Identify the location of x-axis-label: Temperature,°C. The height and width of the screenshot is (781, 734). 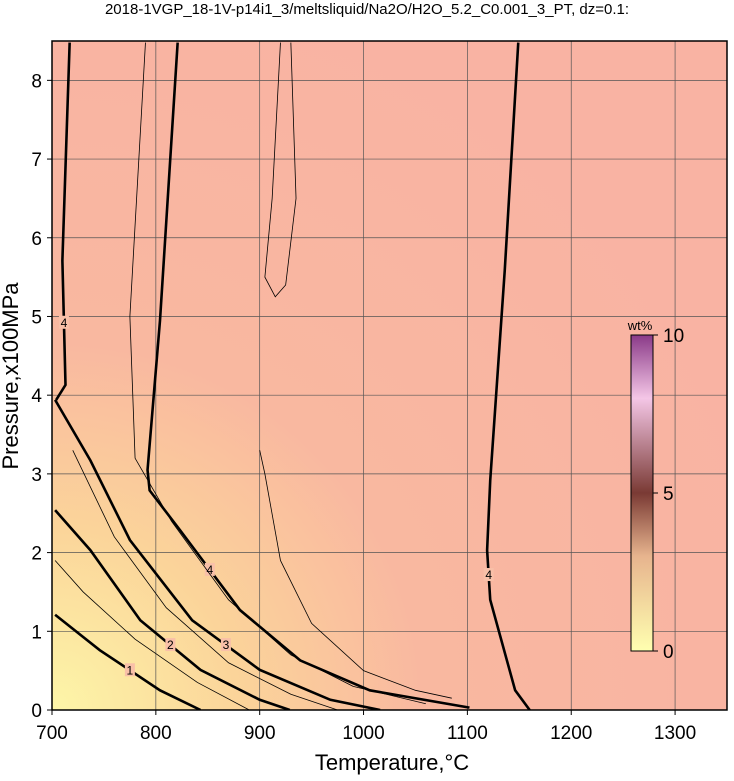
(392, 762).